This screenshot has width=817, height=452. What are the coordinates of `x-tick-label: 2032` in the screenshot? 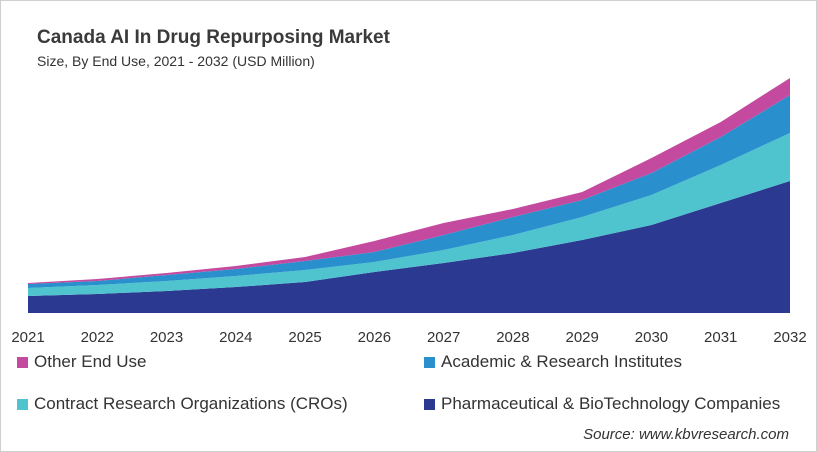 It's located at (789, 337).